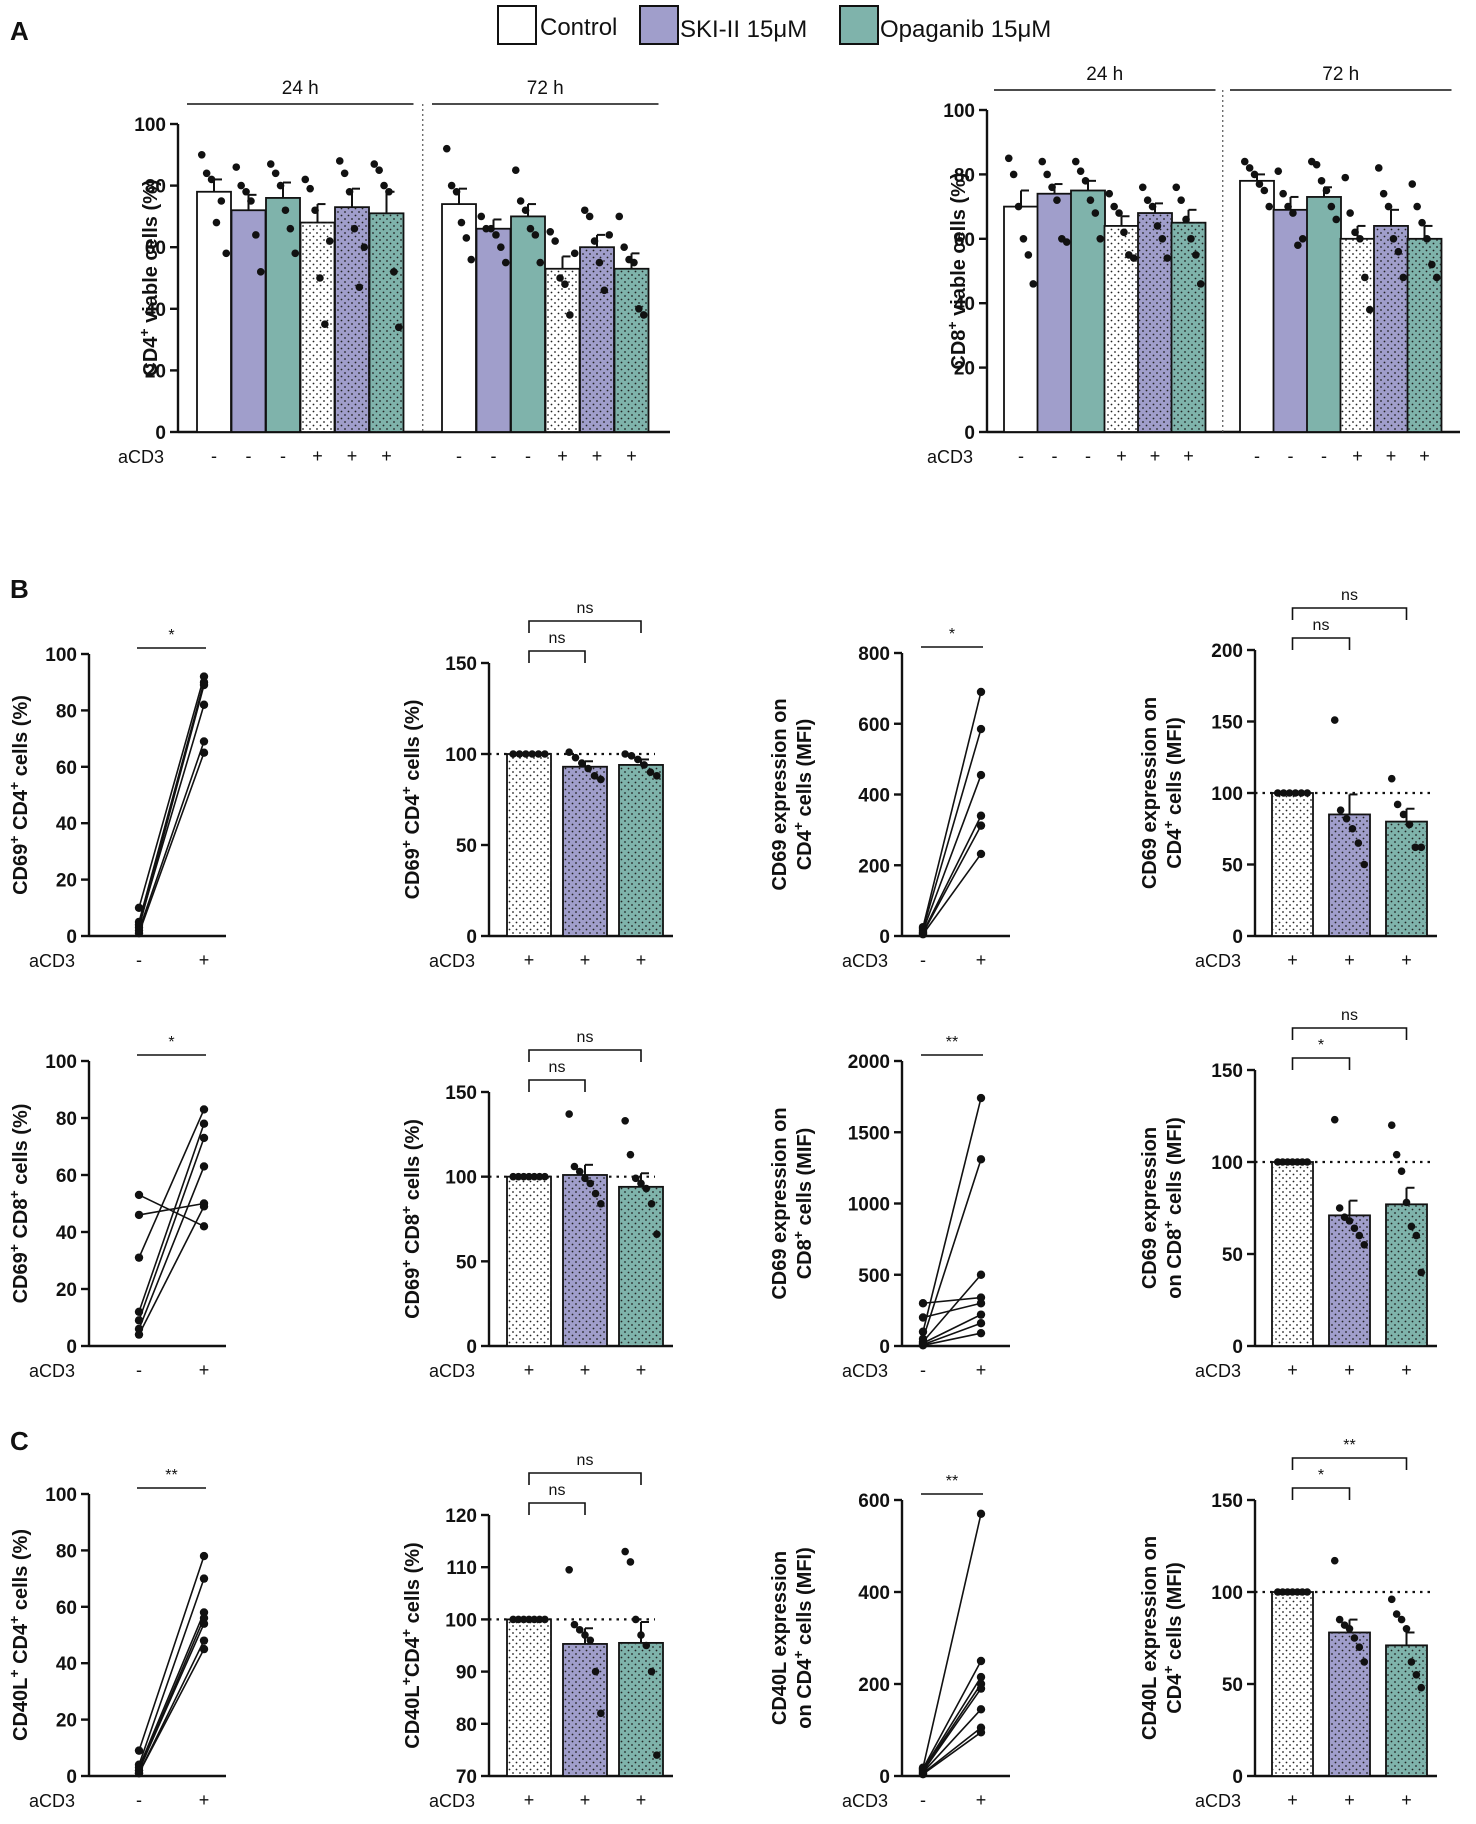 This screenshot has width=1476, height=1824. I want to click on sig-label: *, so click(171, 635).